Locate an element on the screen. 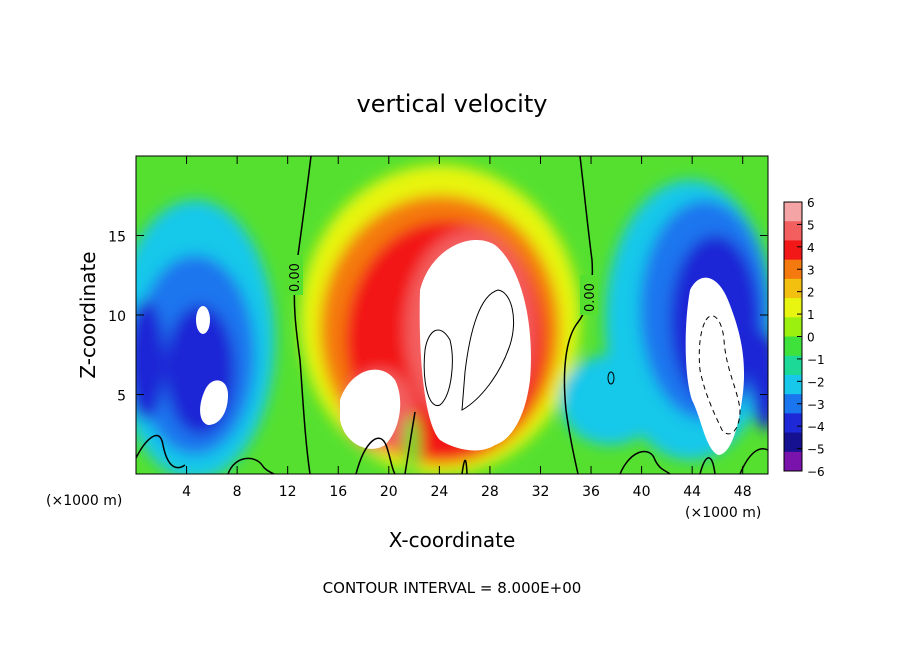 The height and width of the screenshot is (654, 904). colorbar-tick-label: 6 is located at coordinates (811, 203).